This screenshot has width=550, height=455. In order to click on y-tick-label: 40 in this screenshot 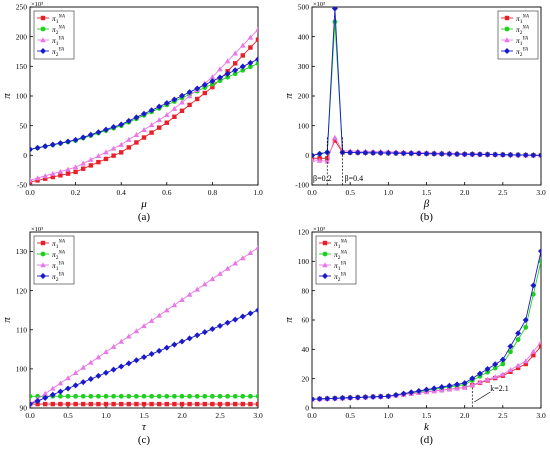, I will do `click(306, 349)`.